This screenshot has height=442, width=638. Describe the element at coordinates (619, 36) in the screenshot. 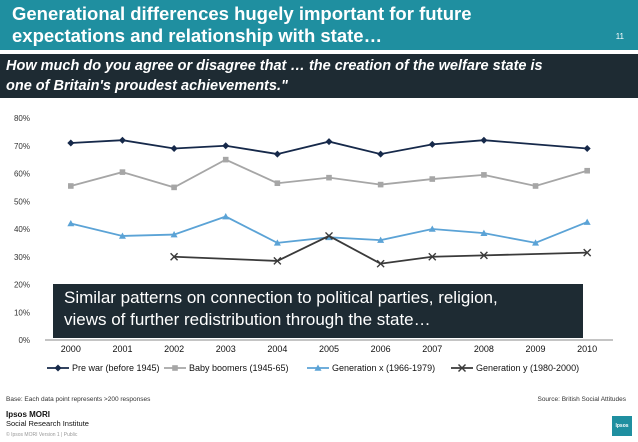

I see `page-number: 11` at that location.